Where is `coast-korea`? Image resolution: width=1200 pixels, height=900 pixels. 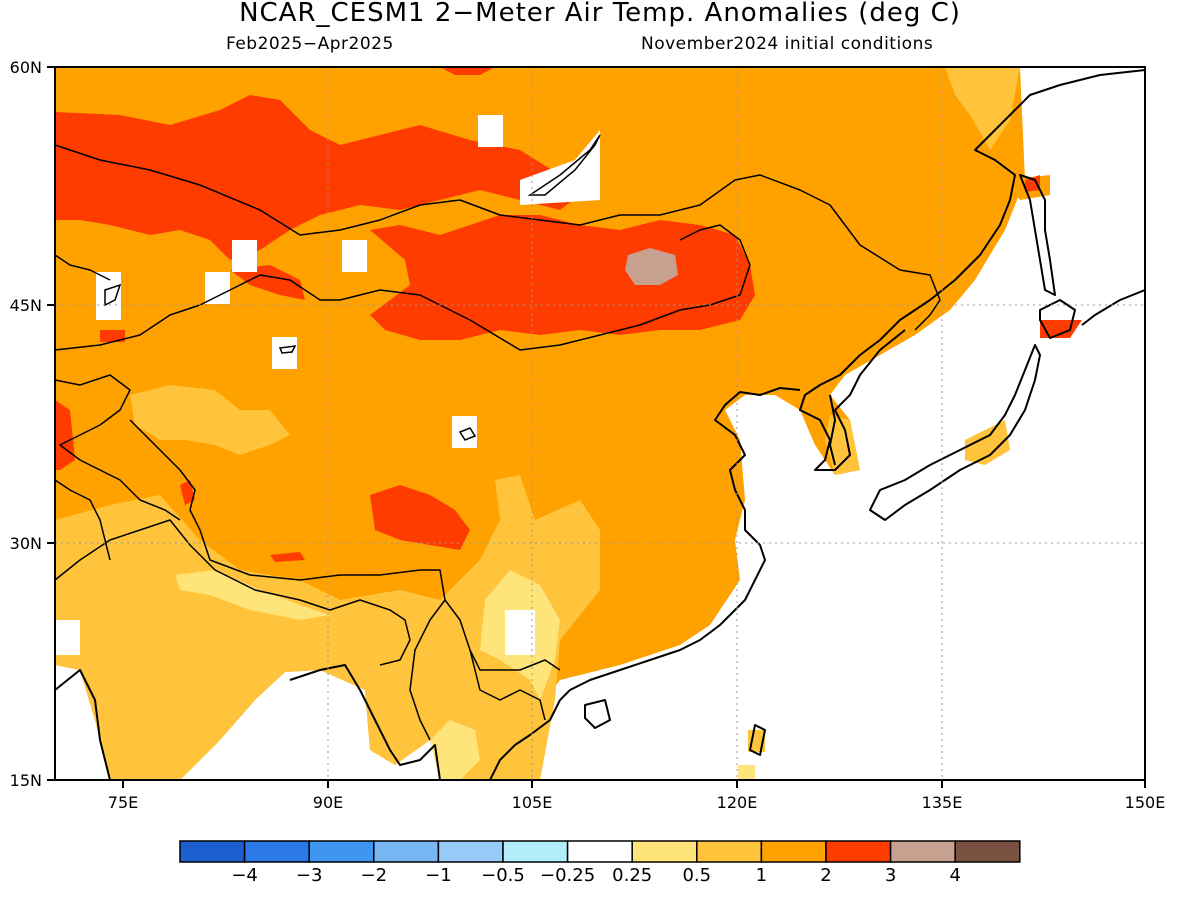 coast-korea is located at coordinates (832, 430).